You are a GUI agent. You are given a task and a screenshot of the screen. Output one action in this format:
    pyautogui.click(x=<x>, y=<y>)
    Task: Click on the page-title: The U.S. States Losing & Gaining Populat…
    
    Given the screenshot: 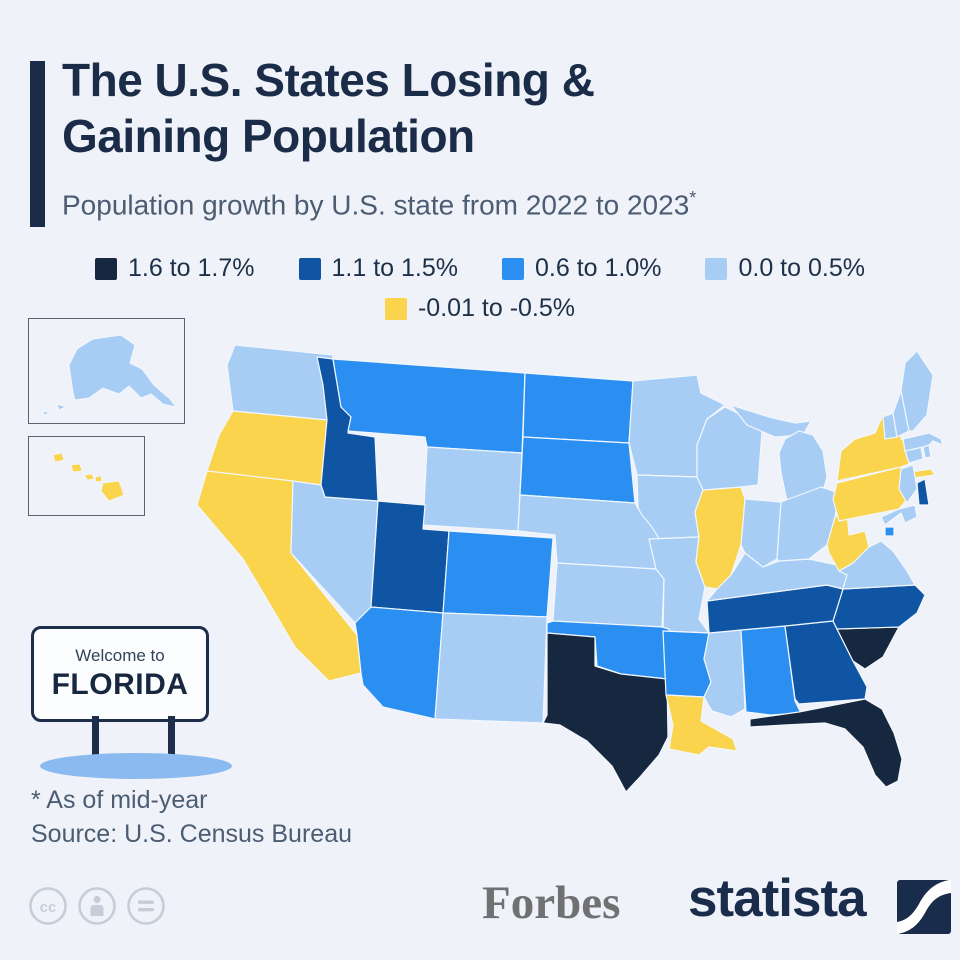 What is the action you would take?
    pyautogui.click(x=328, y=108)
    